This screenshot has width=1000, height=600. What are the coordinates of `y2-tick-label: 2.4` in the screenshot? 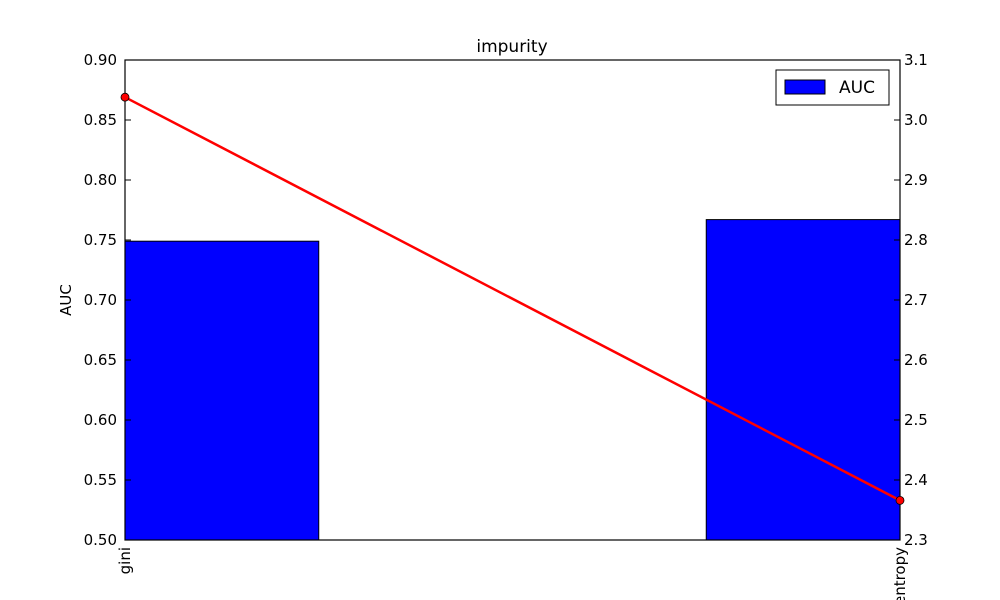 It's located at (916, 480).